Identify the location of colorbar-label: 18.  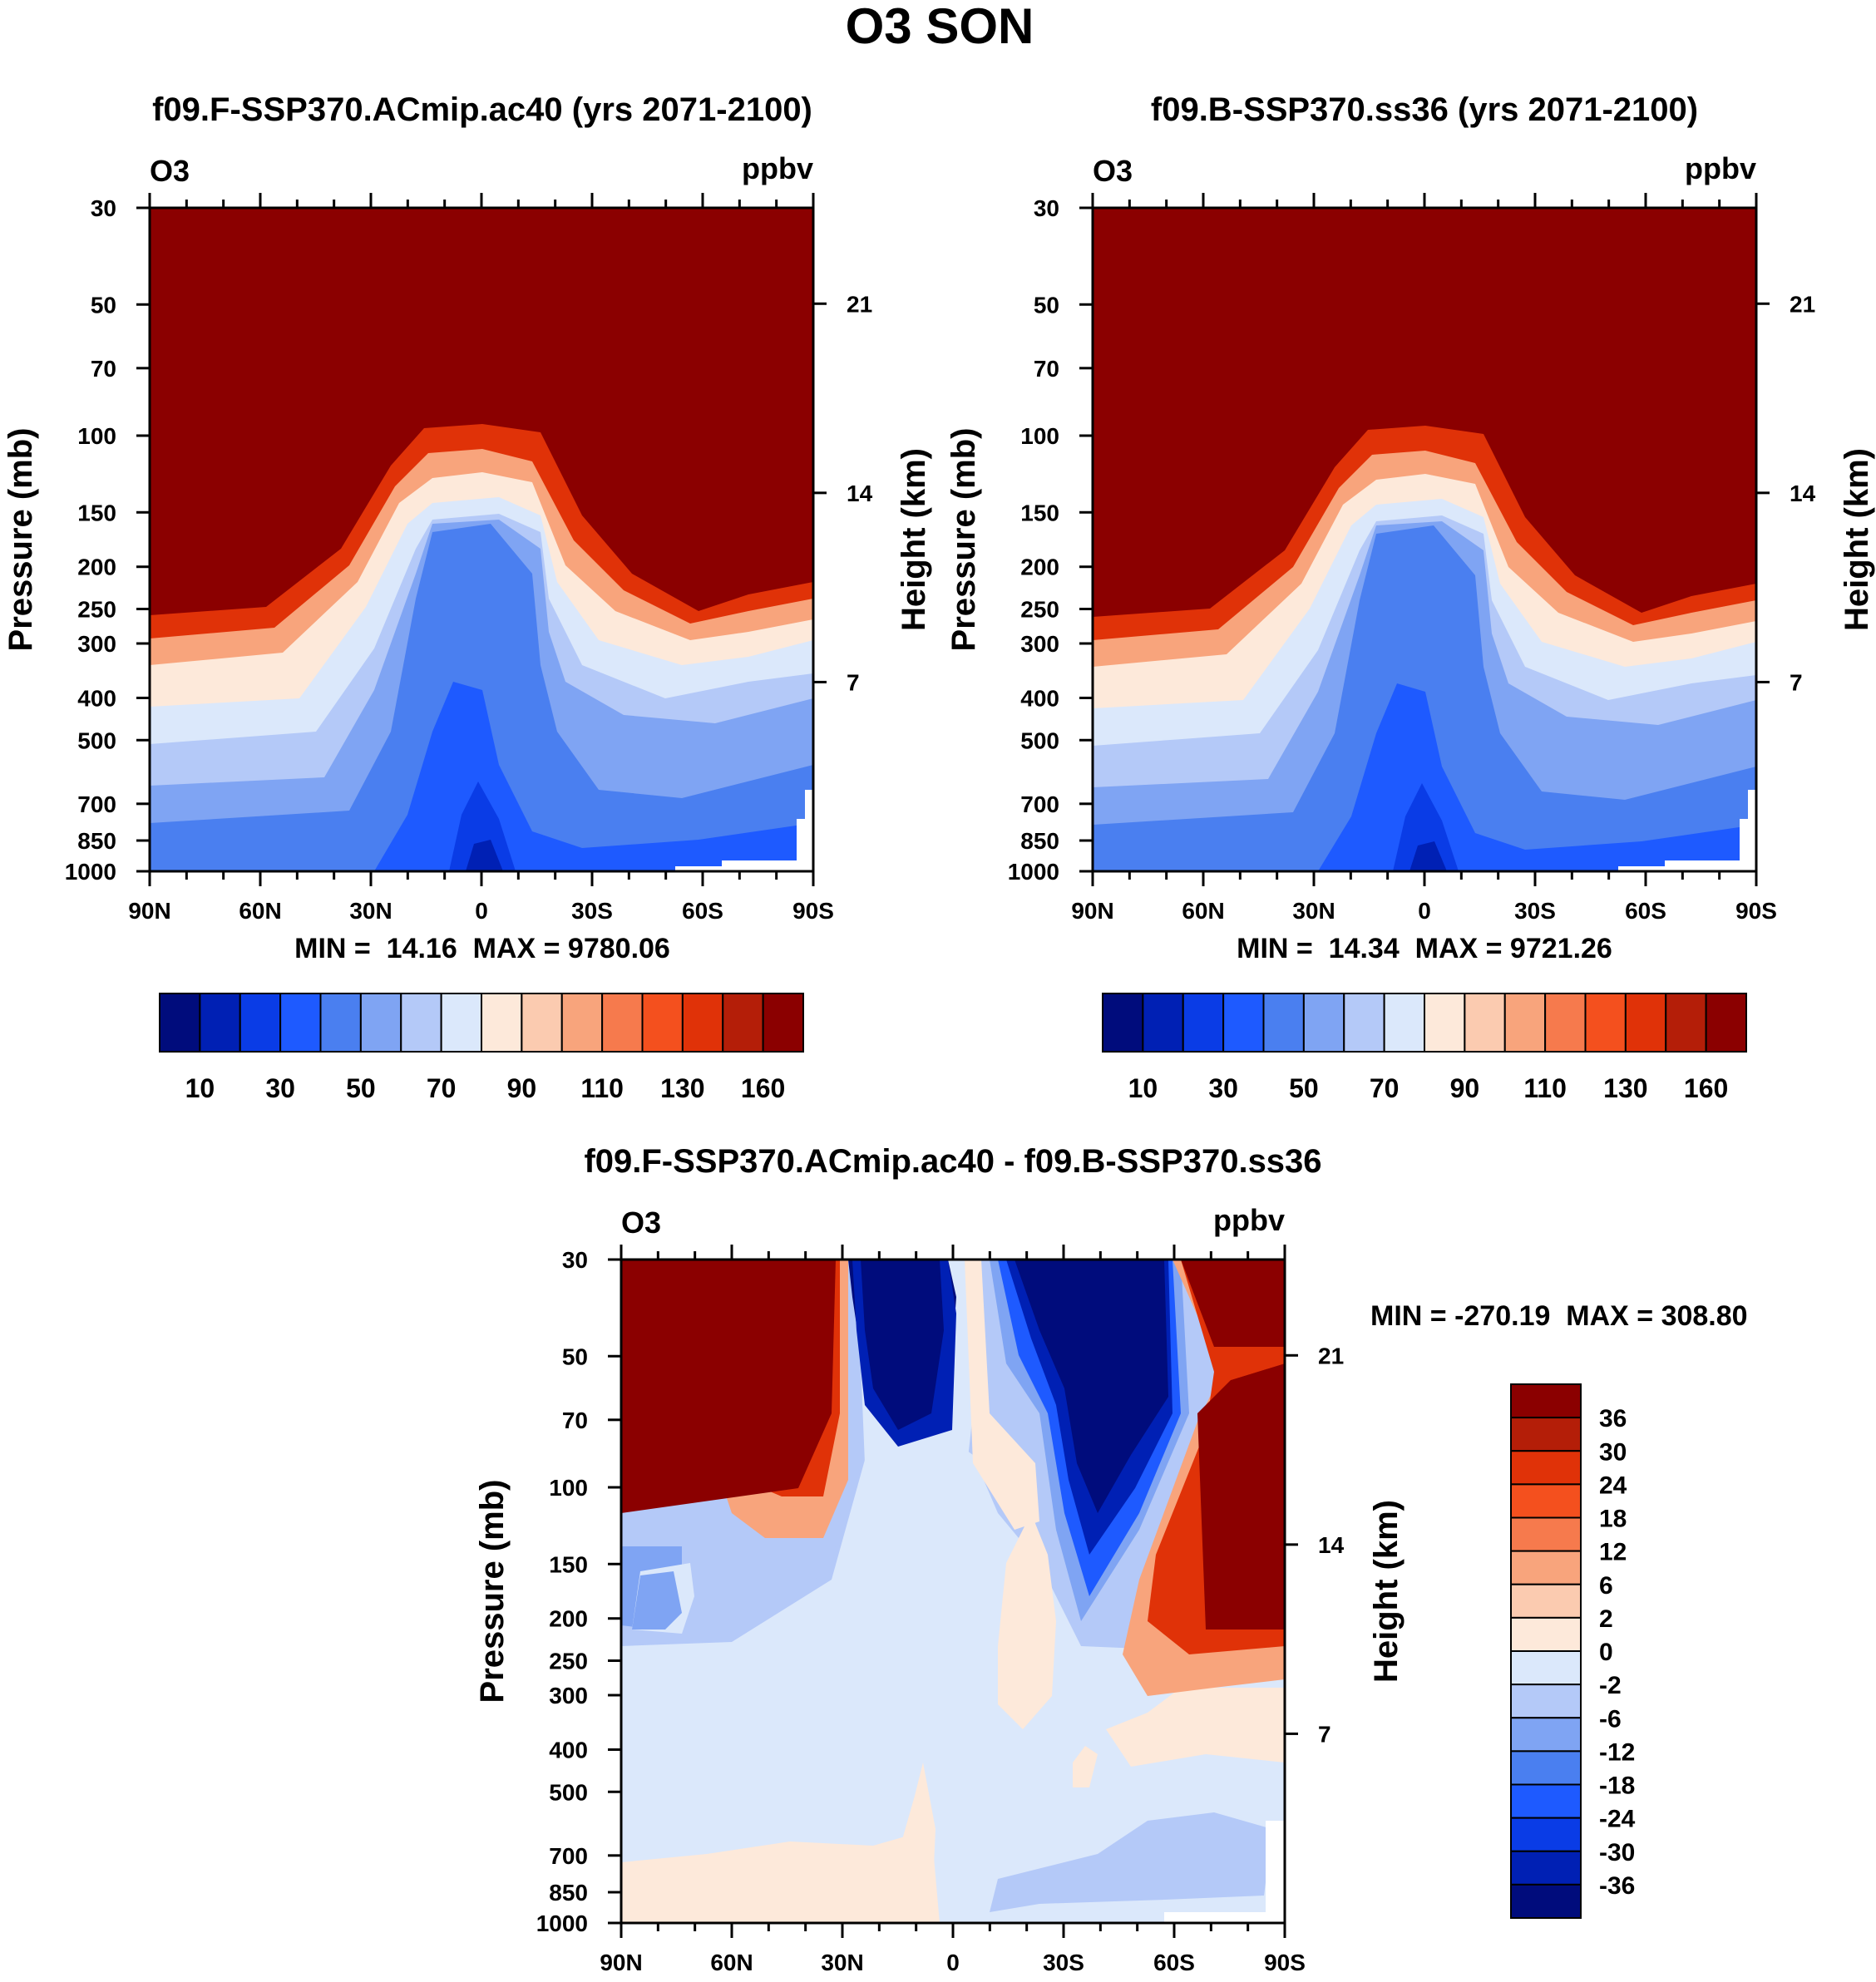
(1613, 1519).